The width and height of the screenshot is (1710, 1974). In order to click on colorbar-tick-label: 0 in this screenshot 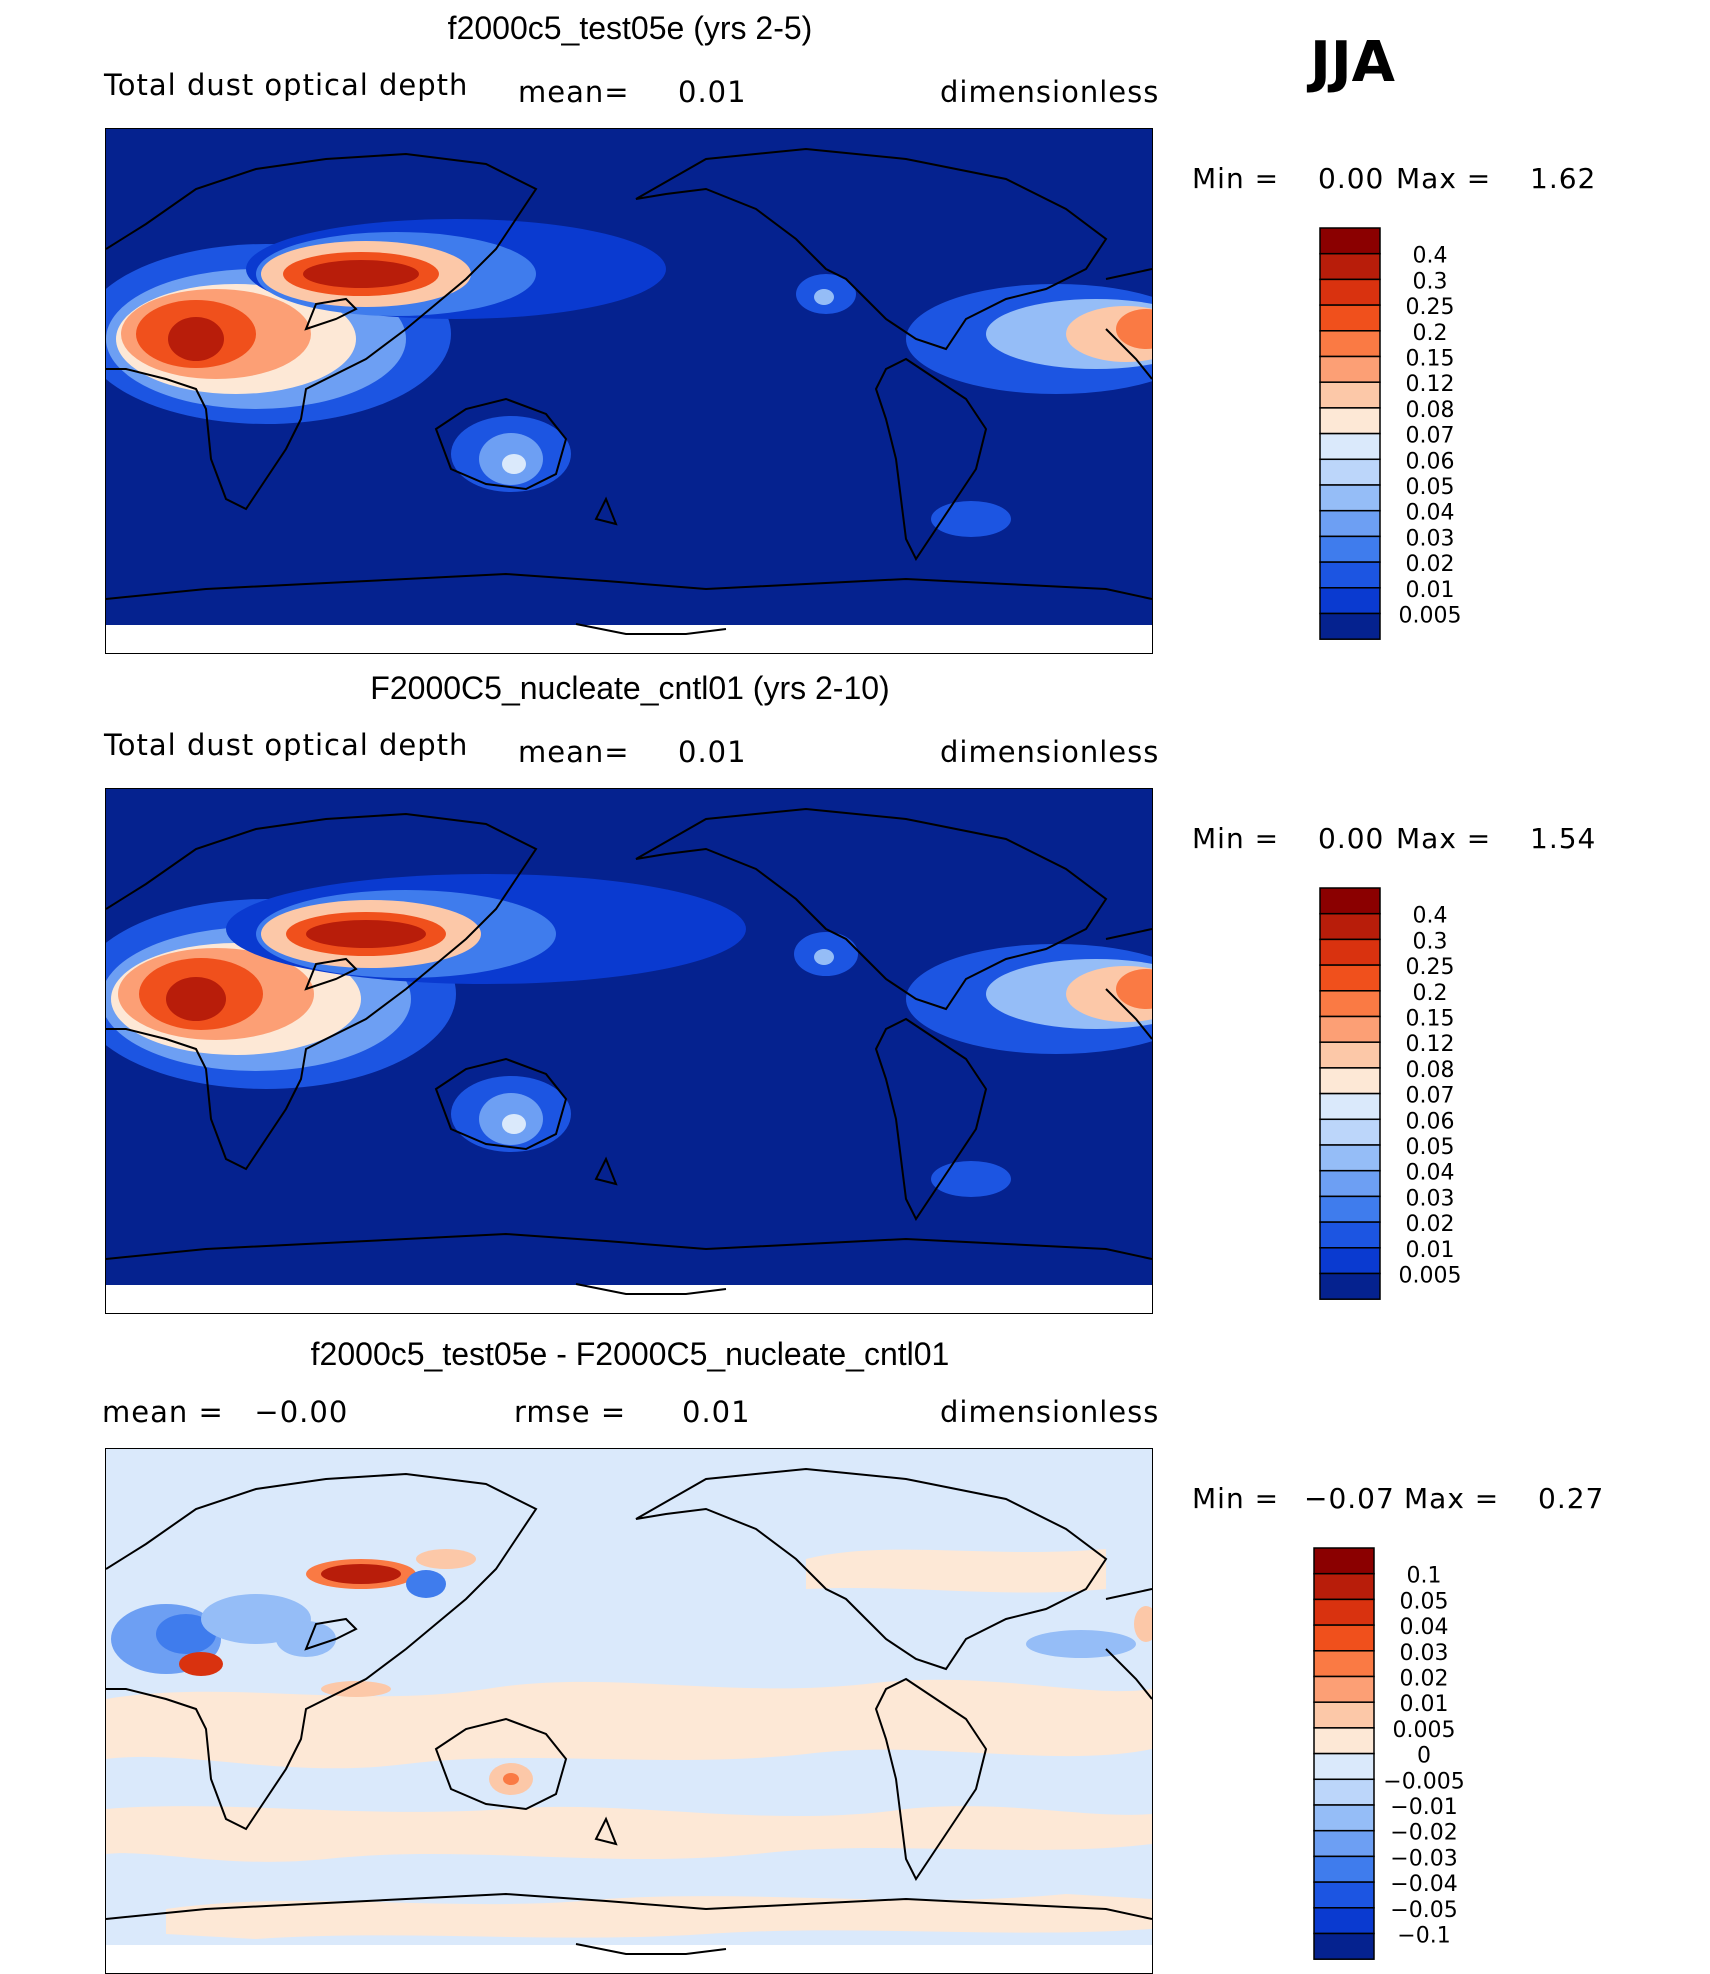, I will do `click(1424, 1756)`.